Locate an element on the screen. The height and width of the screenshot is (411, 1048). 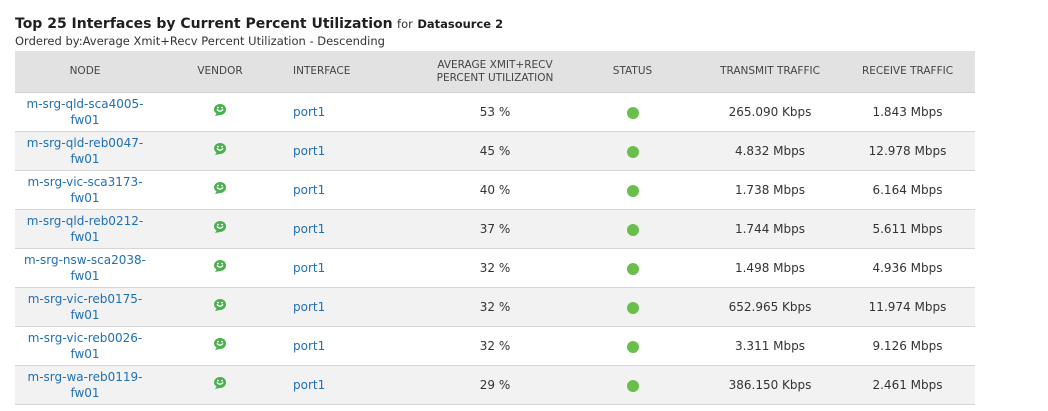
receive-traffic-cell: 6.164 Mbps is located at coordinates (907, 190).